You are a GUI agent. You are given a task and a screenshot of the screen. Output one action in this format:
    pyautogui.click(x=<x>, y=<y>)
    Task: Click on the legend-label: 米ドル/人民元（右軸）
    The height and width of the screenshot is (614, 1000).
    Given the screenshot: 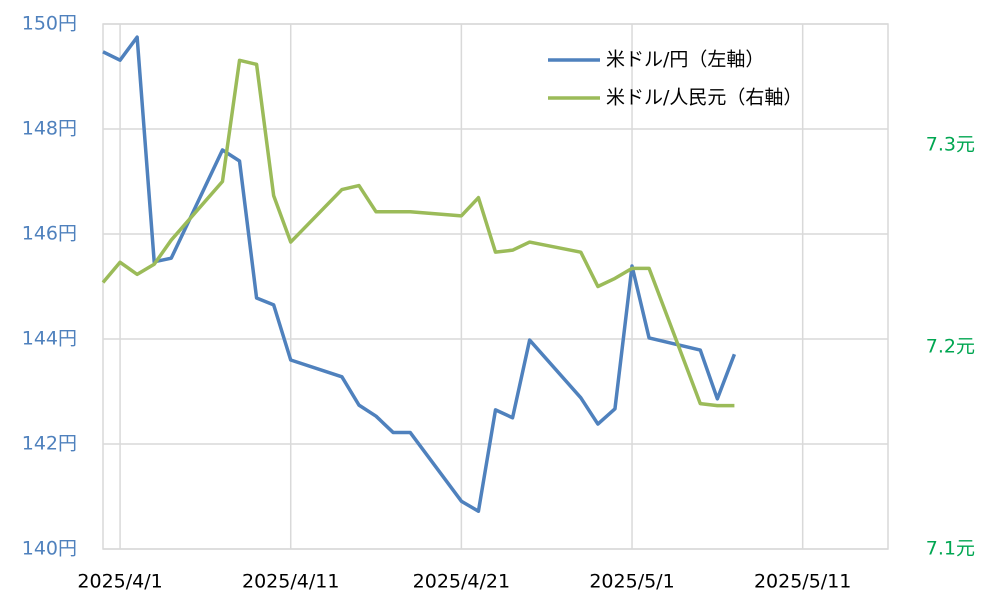 What is the action you would take?
    pyautogui.click(x=704, y=98)
    